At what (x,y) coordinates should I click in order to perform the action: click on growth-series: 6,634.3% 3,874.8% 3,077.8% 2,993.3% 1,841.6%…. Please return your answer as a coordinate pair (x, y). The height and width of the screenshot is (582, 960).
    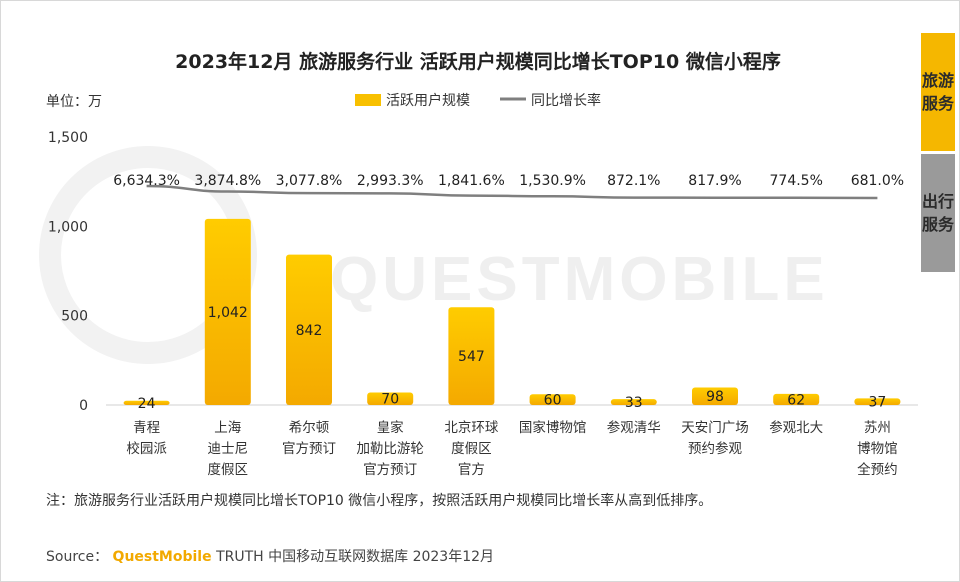
    Looking at the image, I should click on (508, 186).